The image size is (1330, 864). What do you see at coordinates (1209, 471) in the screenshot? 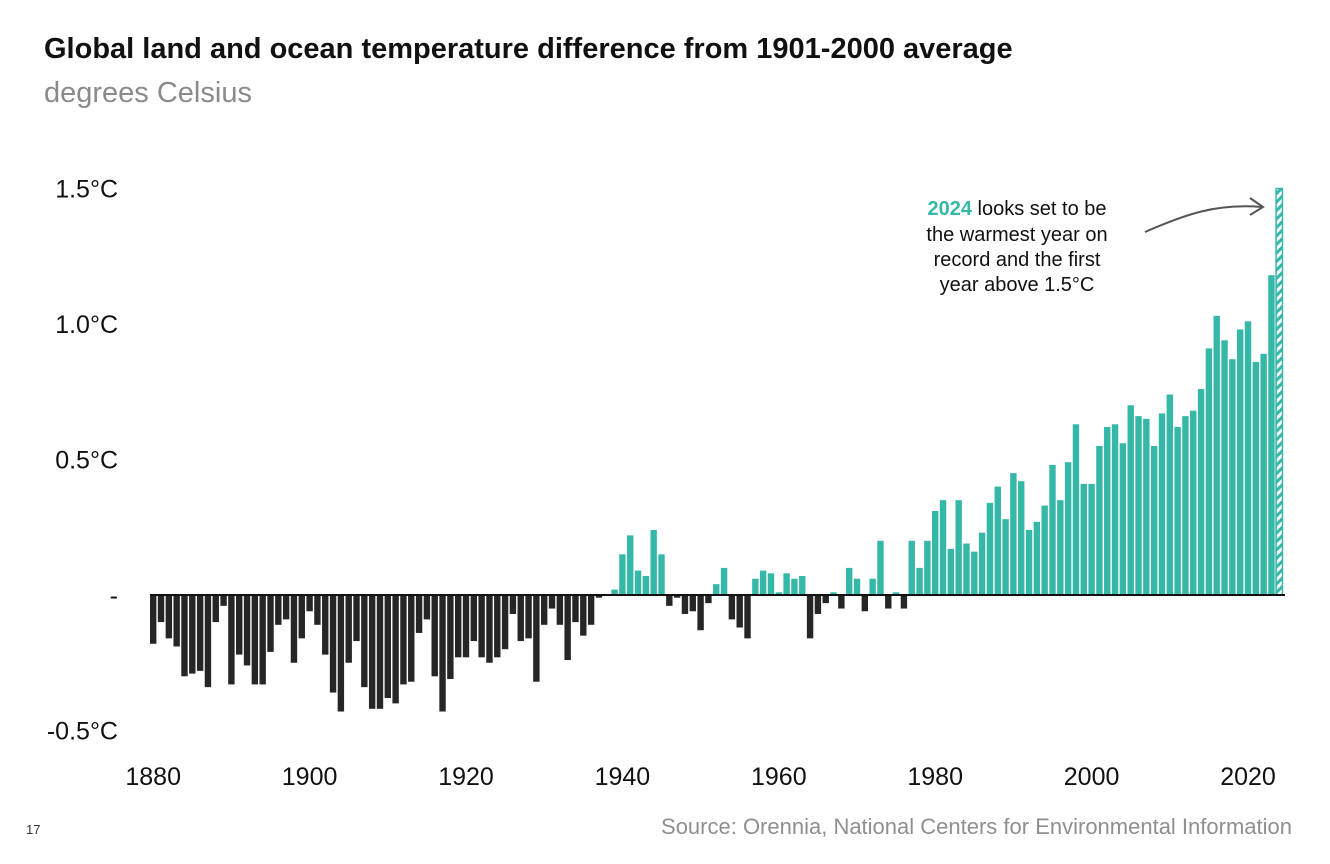
I see `bar-2015` at bounding box center [1209, 471].